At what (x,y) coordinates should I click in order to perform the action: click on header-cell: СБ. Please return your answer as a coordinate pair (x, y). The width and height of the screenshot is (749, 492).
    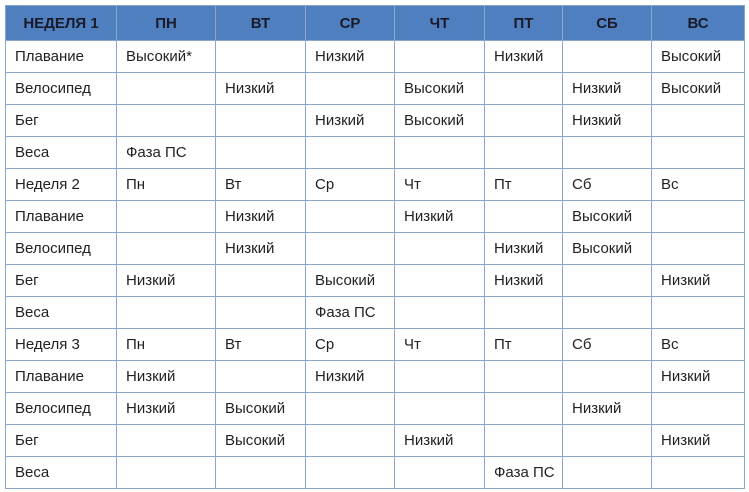
    Looking at the image, I should click on (607, 23).